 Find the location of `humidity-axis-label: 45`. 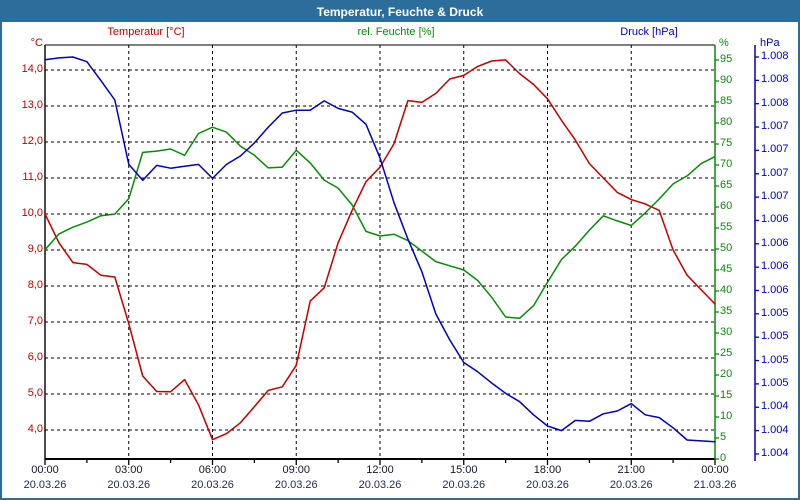

humidity-axis-label: 45 is located at coordinates (726, 269).